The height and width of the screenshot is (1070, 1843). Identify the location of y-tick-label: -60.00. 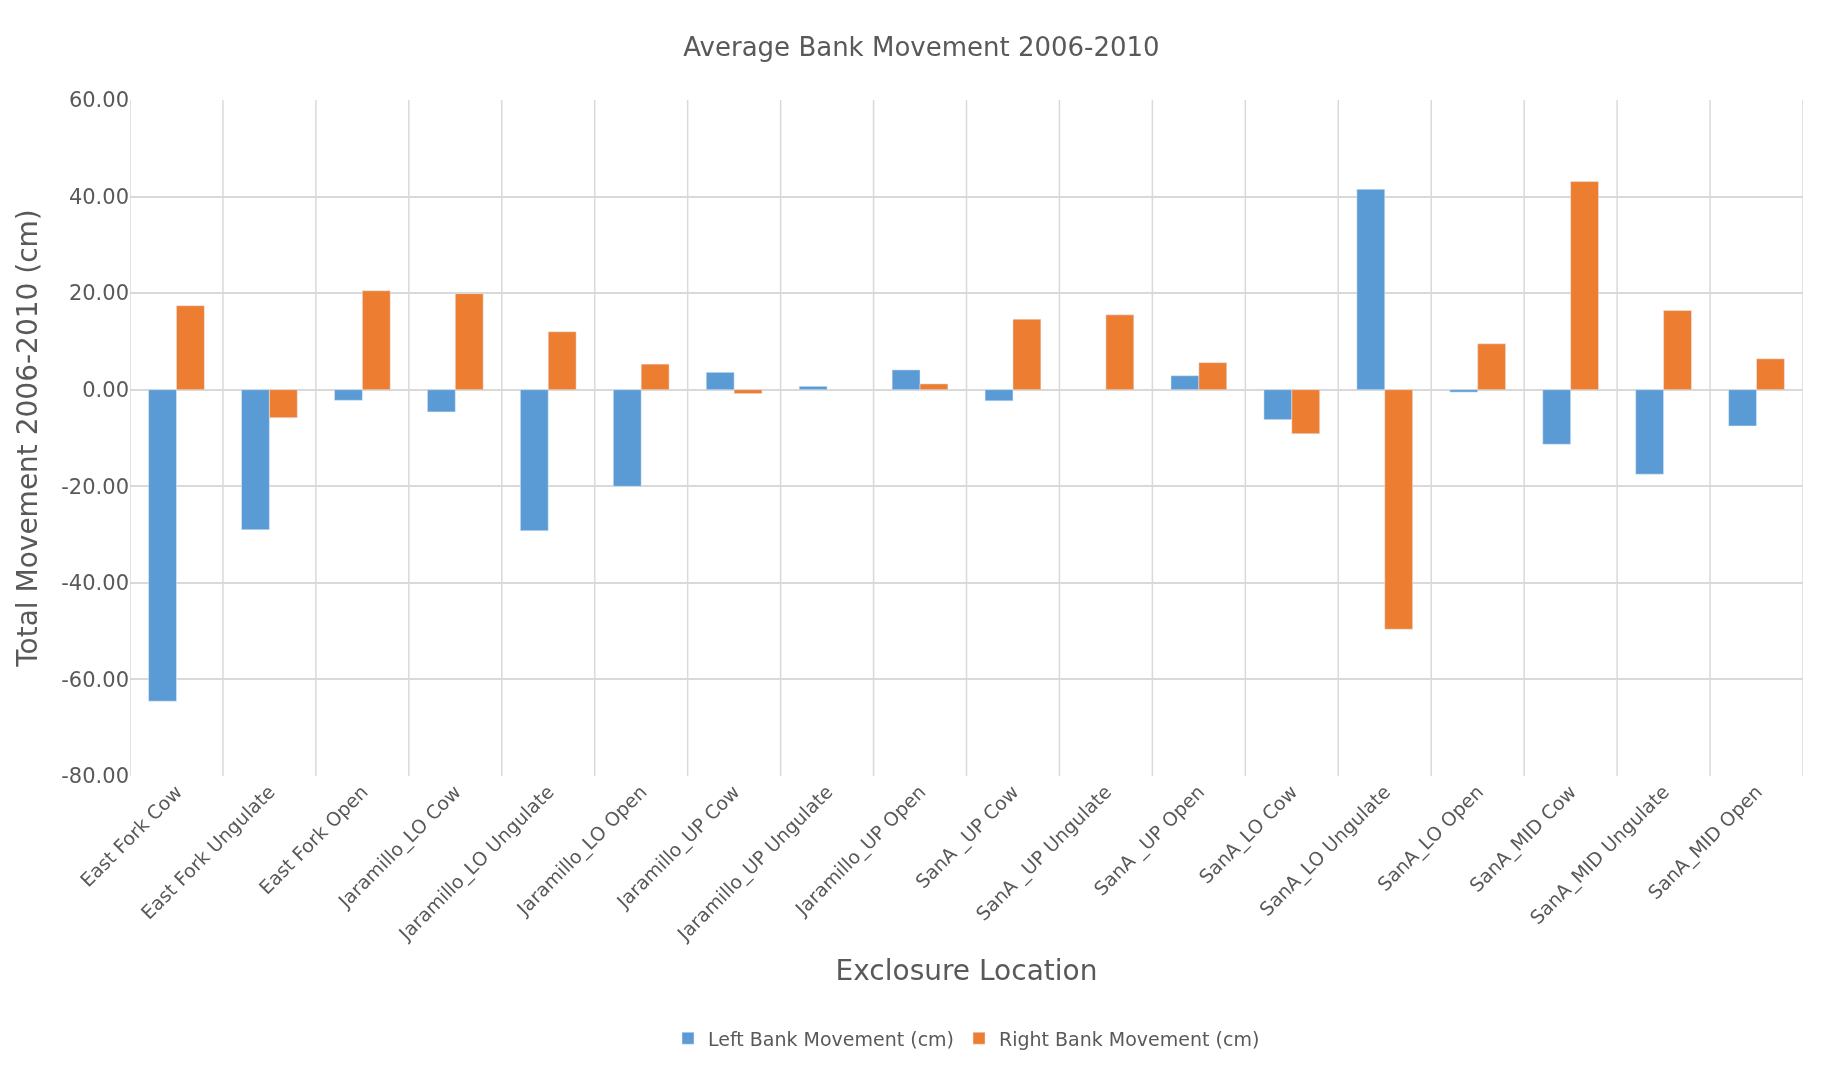
(95, 679).